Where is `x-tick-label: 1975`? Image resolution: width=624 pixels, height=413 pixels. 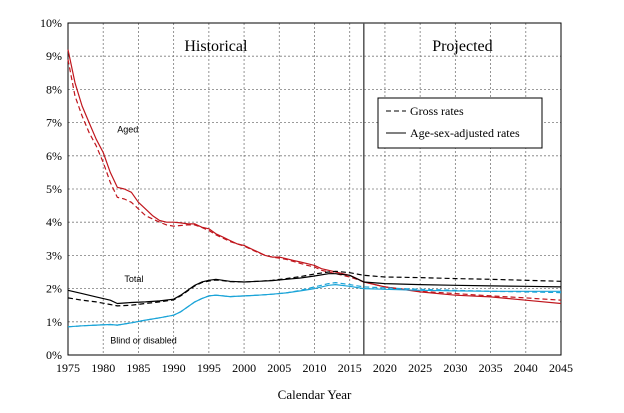 x-tick-label: 1975 is located at coordinates (68, 368).